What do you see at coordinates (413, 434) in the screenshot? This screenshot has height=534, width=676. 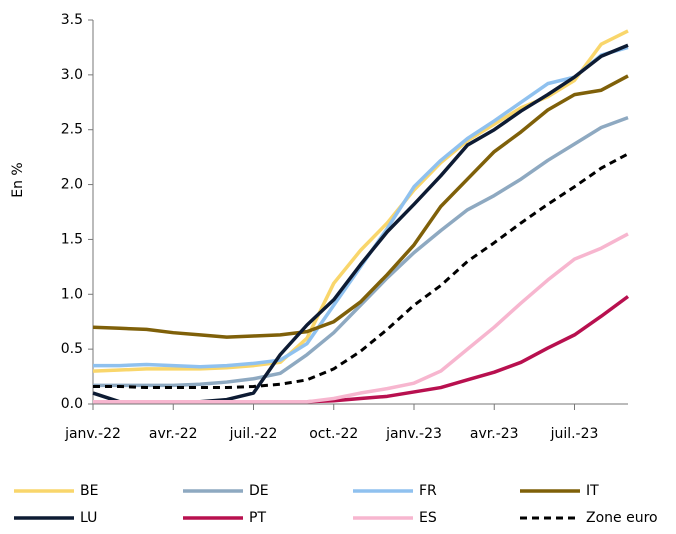 I see `x-tick-label: janv.-23` at bounding box center [413, 434].